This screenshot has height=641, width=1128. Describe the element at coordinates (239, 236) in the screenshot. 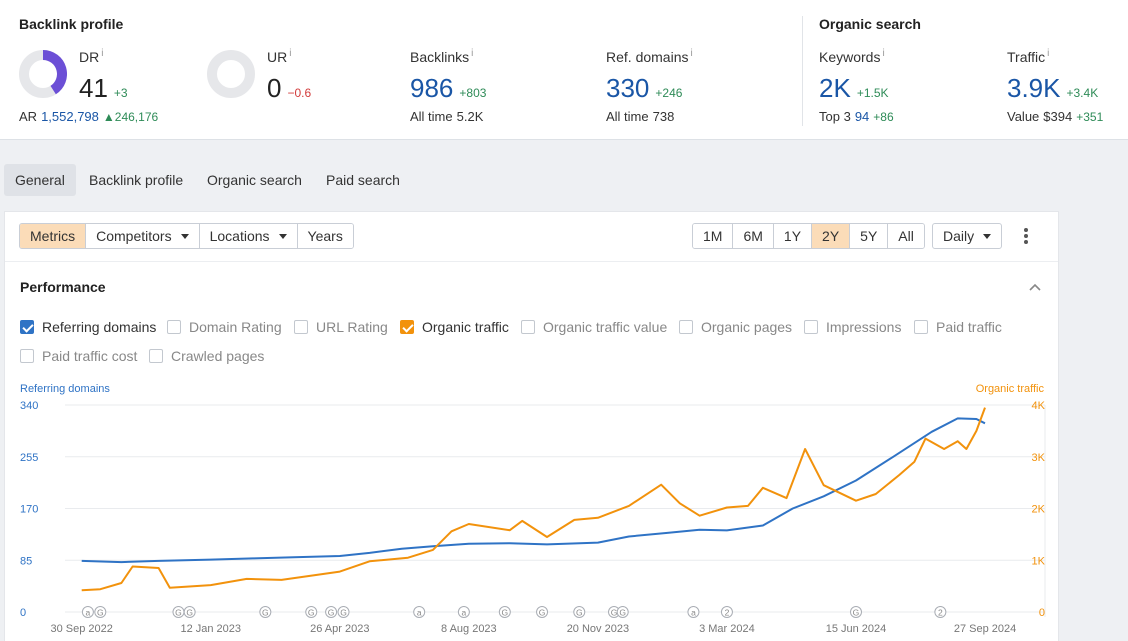

I see `locations-label: Locations` at that location.